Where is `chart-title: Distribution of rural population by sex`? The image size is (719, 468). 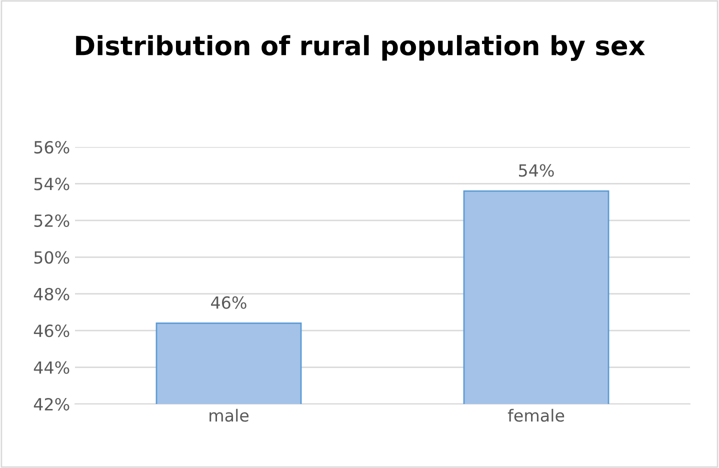 chart-title: Distribution of rural population by sex is located at coordinates (360, 48).